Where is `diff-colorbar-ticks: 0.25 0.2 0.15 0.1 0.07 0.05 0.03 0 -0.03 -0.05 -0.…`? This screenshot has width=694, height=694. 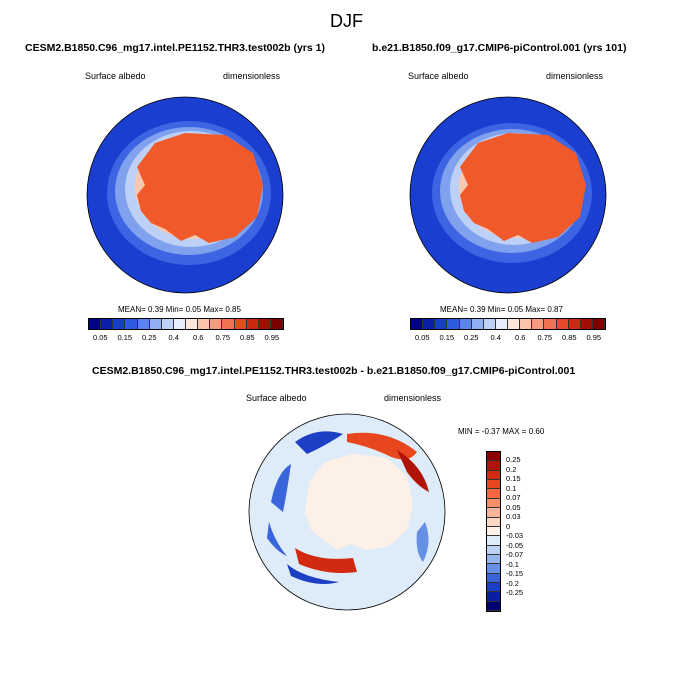
diff-colorbar-ticks: 0.25 0.2 0.15 0.1 0.07 0.05 0.03 0 -0.03 -0.05 -0.… is located at coordinates (526, 531).